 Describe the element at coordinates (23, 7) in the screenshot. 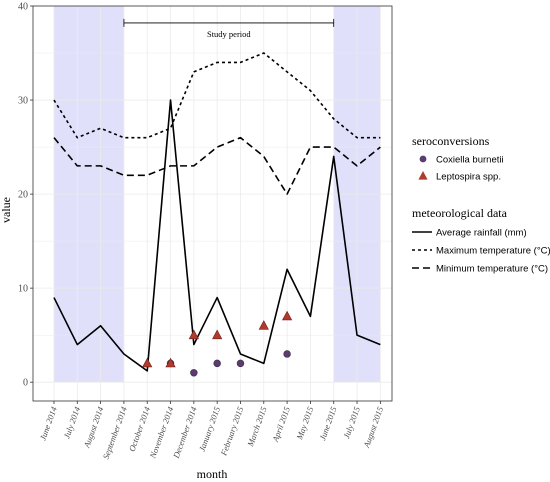

I see `y-tick-label: 40` at that location.